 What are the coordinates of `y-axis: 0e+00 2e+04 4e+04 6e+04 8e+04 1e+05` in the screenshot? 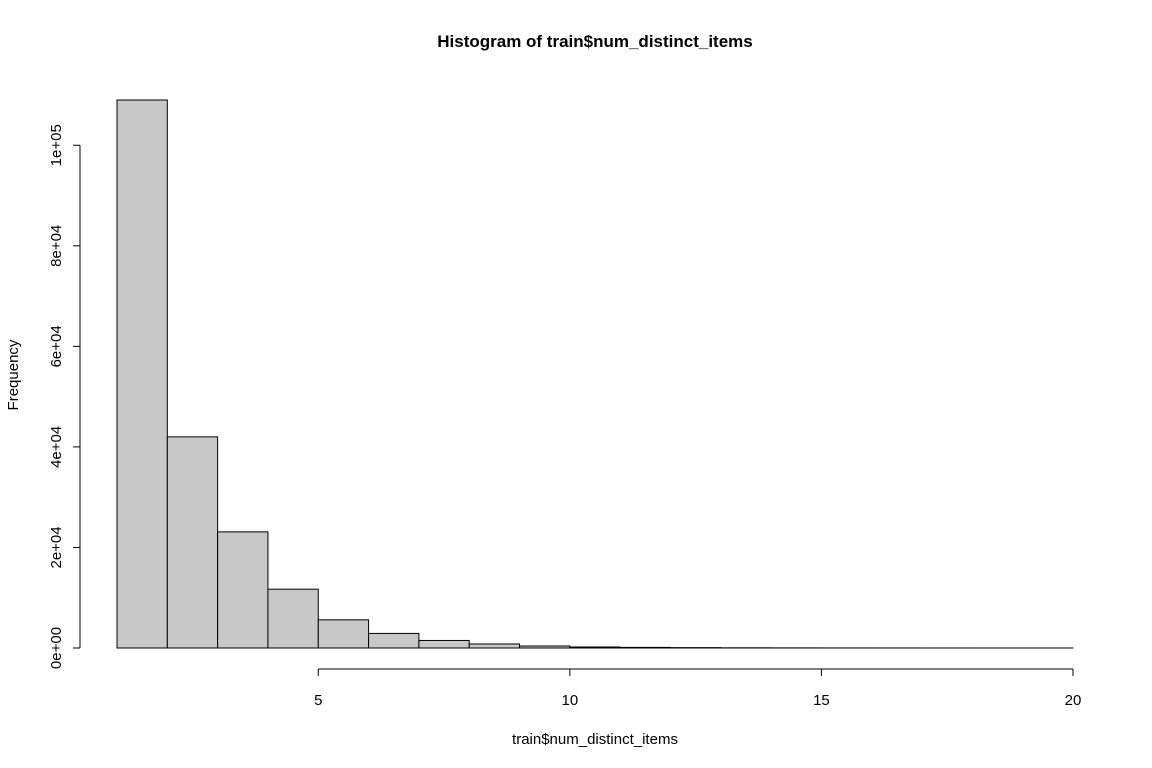 It's located at (64, 396).